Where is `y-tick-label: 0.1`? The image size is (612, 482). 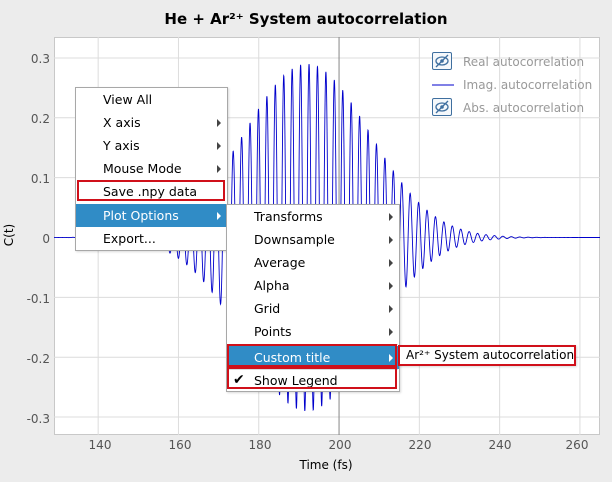
y-tick-label: 0.1 is located at coordinates (40, 179).